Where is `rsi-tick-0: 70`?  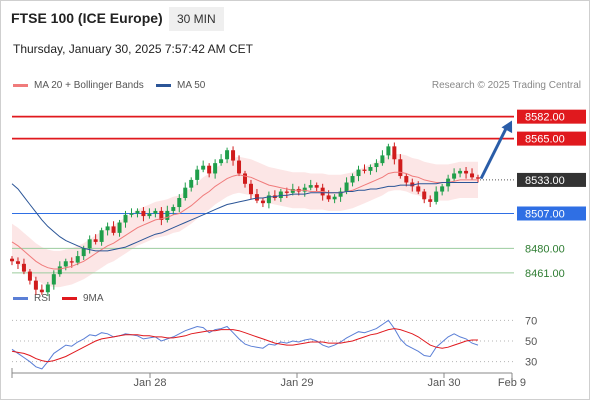 rsi-tick-0: 70 is located at coordinates (531, 321).